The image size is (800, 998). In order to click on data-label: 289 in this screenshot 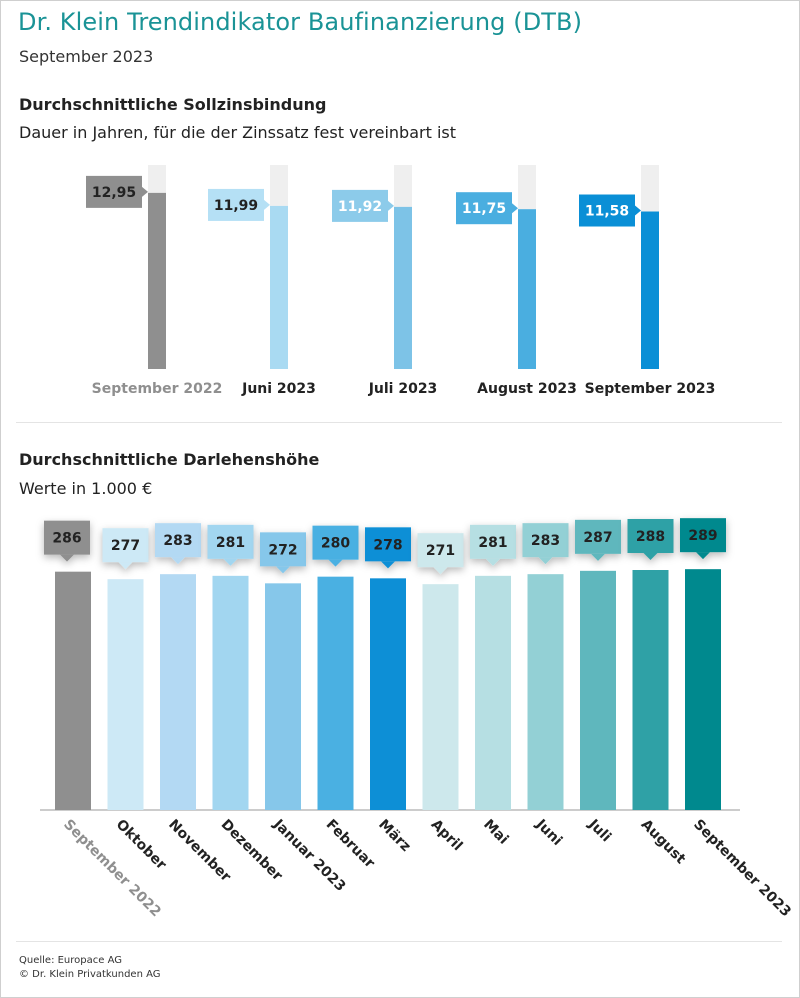, I will do `click(702, 536)`.